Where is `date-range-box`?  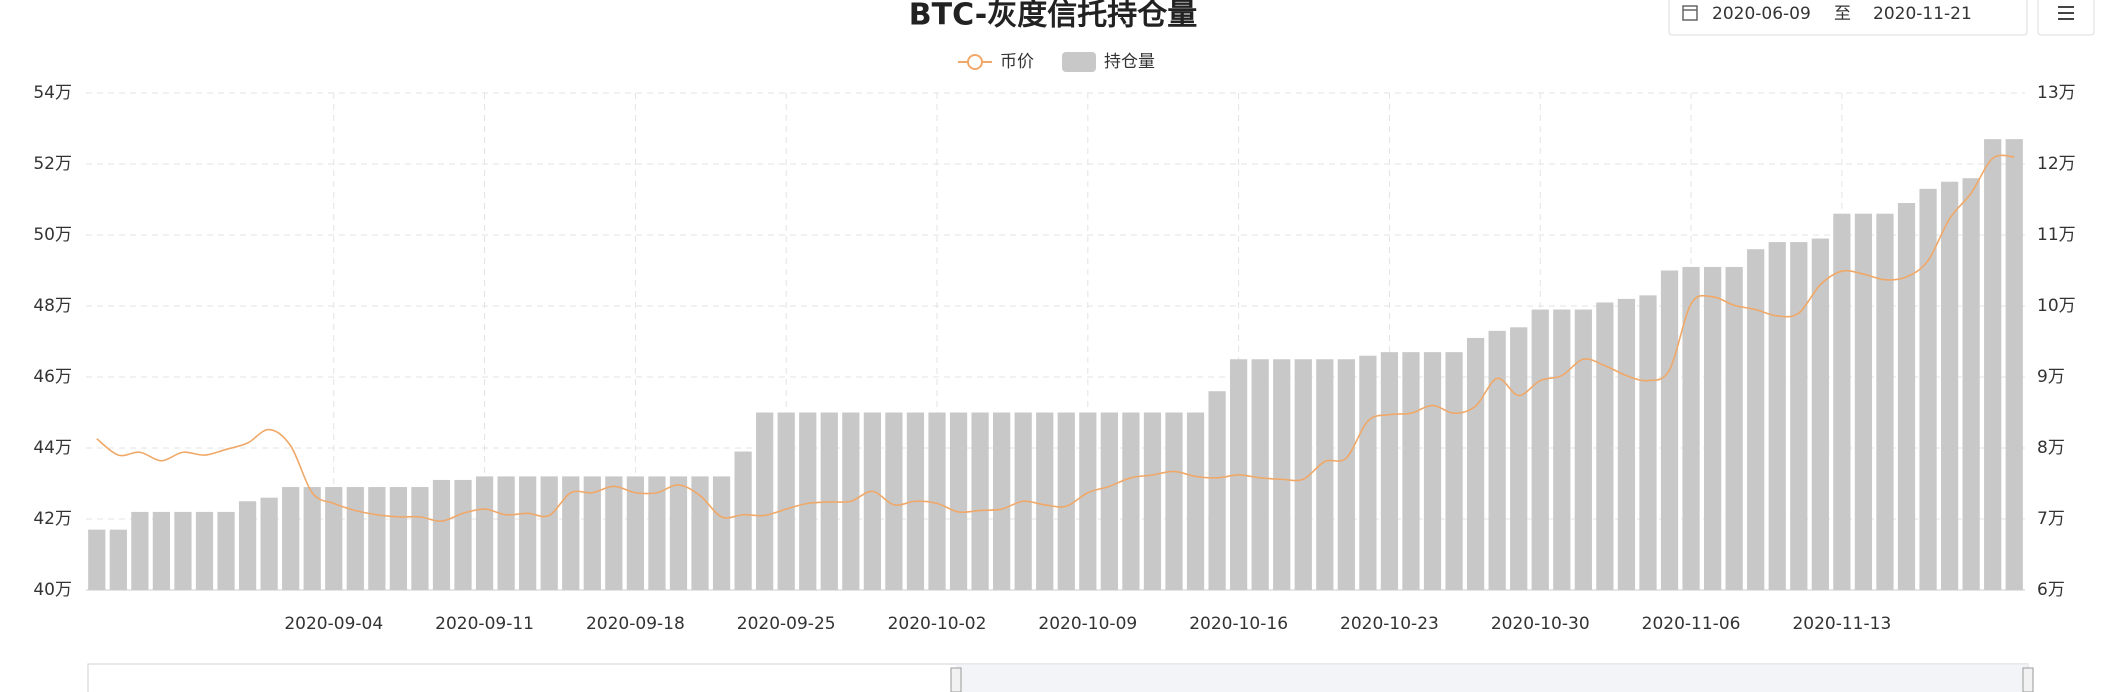
date-range-box is located at coordinates (1848, 18).